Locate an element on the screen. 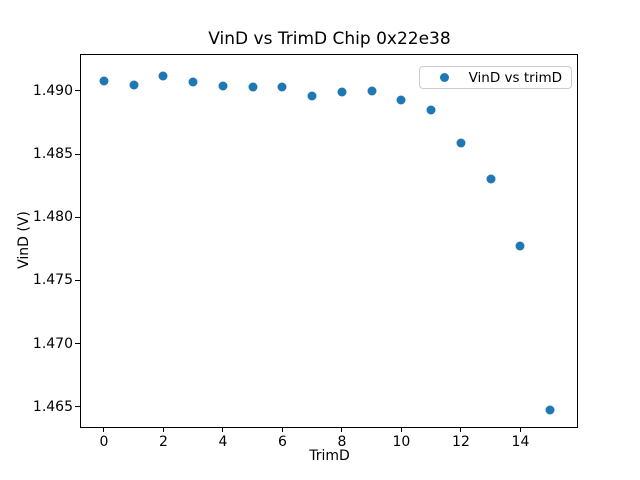 This screenshot has height=480, width=640. x-tick-label: 10 is located at coordinates (401, 442).